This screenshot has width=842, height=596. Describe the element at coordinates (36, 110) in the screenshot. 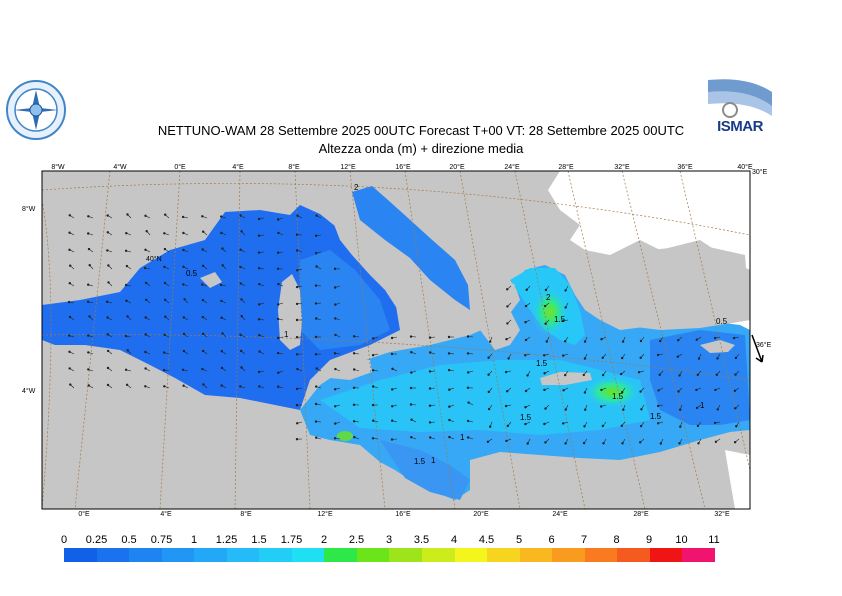

I see `nettuno-logo-icon` at that location.